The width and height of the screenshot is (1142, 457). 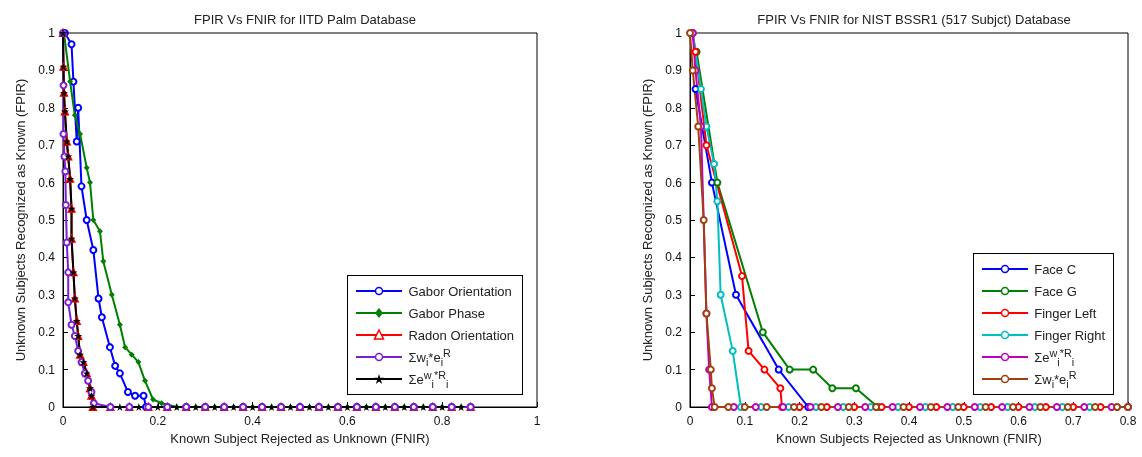 I want to click on legend-label: Face C, so click(x=1055, y=269).